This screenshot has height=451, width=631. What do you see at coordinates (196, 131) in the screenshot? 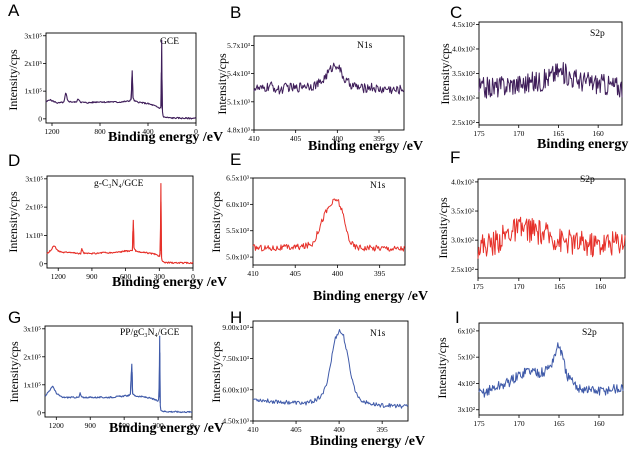
I see `x-tick-label-a-3: 0` at bounding box center [196, 131].